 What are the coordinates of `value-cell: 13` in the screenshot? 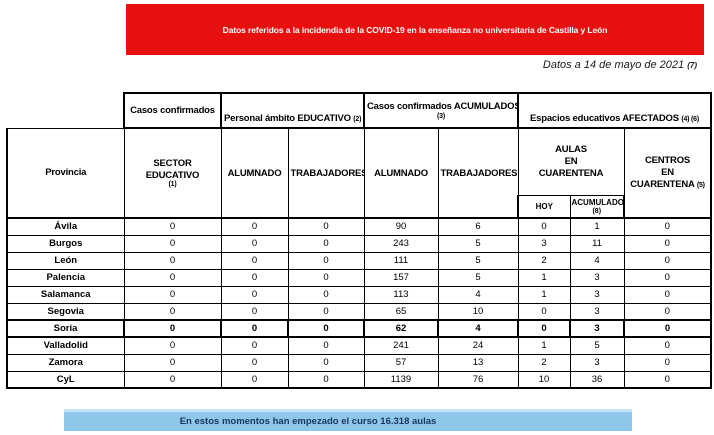 It's located at (478, 362).